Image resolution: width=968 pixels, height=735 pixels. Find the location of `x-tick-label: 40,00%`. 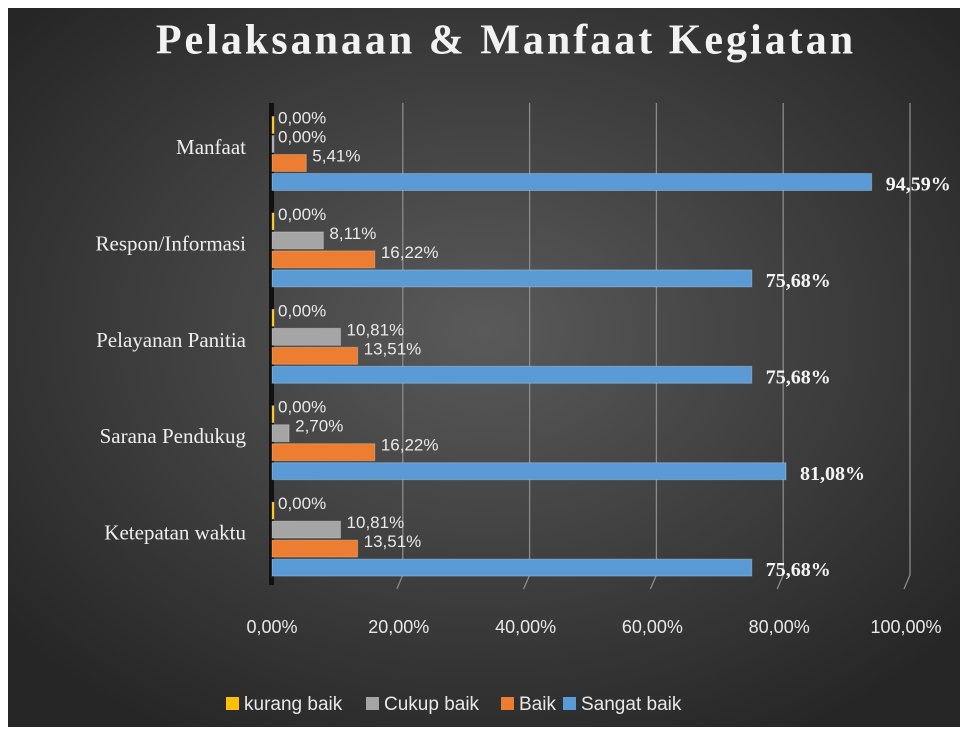

x-tick-label: 40,00% is located at coordinates (525, 627).